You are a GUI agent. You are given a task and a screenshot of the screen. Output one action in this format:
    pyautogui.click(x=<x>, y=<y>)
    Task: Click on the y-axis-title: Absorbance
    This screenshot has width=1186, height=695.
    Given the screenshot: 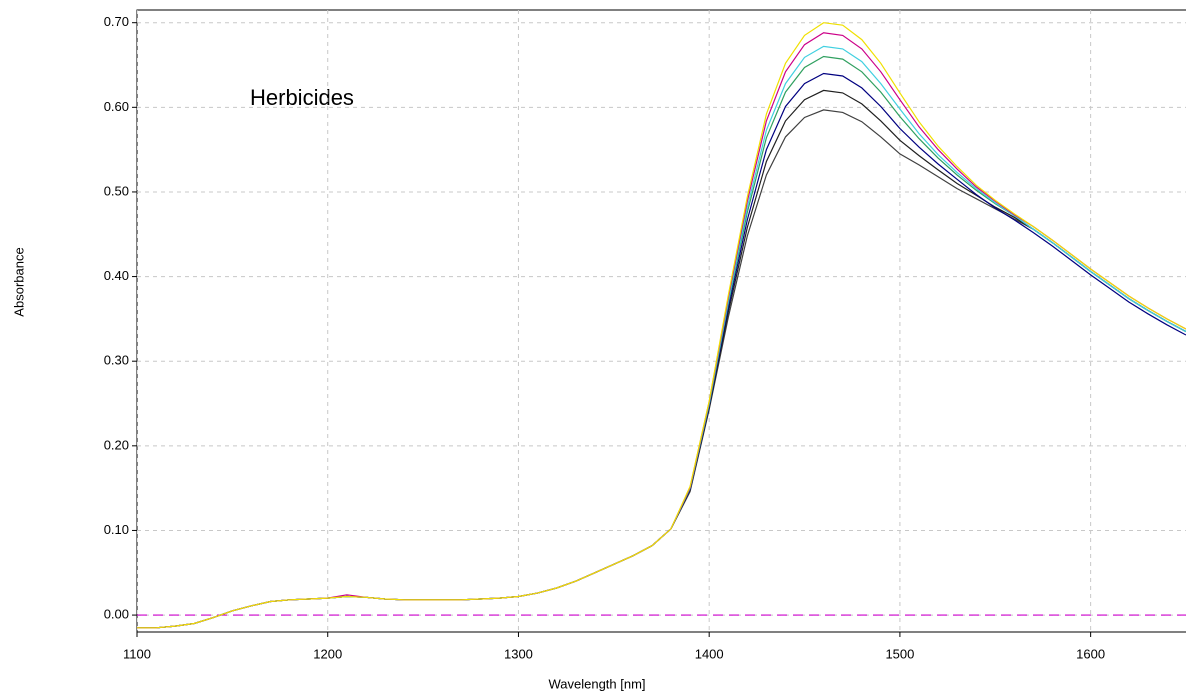 What is the action you would take?
    pyautogui.click(x=18, y=281)
    